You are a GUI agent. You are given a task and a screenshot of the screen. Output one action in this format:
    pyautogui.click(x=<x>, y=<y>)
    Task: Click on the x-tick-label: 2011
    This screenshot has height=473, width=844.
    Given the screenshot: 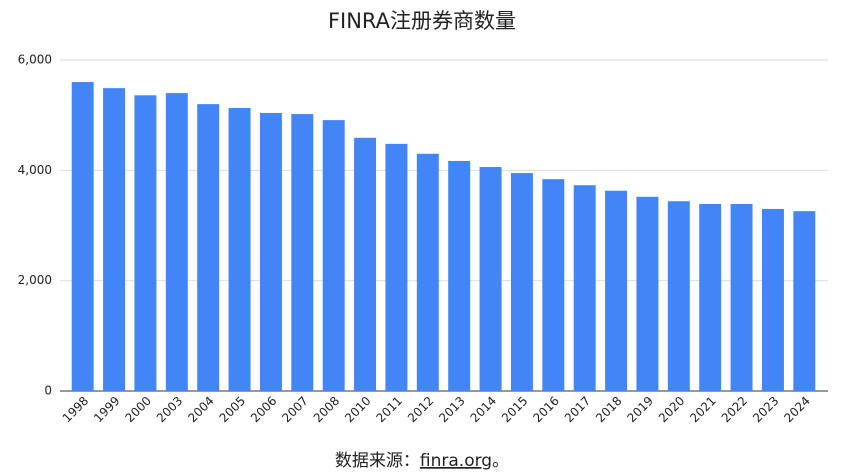 What is the action you would take?
    pyautogui.click(x=389, y=409)
    